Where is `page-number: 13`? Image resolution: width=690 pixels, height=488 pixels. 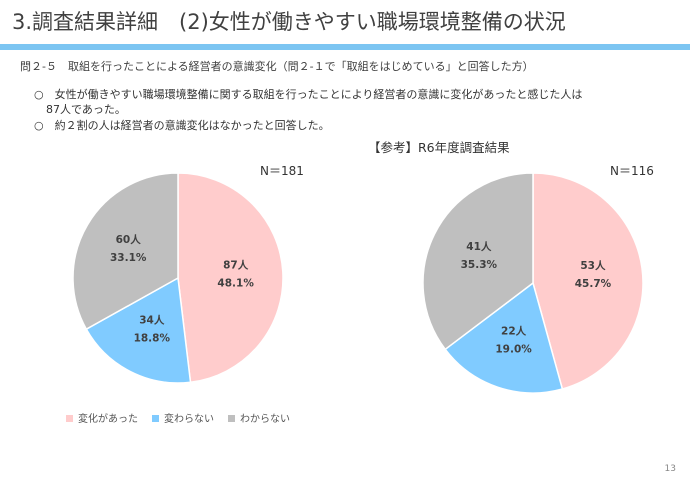 page-number: 13 is located at coordinates (670, 469).